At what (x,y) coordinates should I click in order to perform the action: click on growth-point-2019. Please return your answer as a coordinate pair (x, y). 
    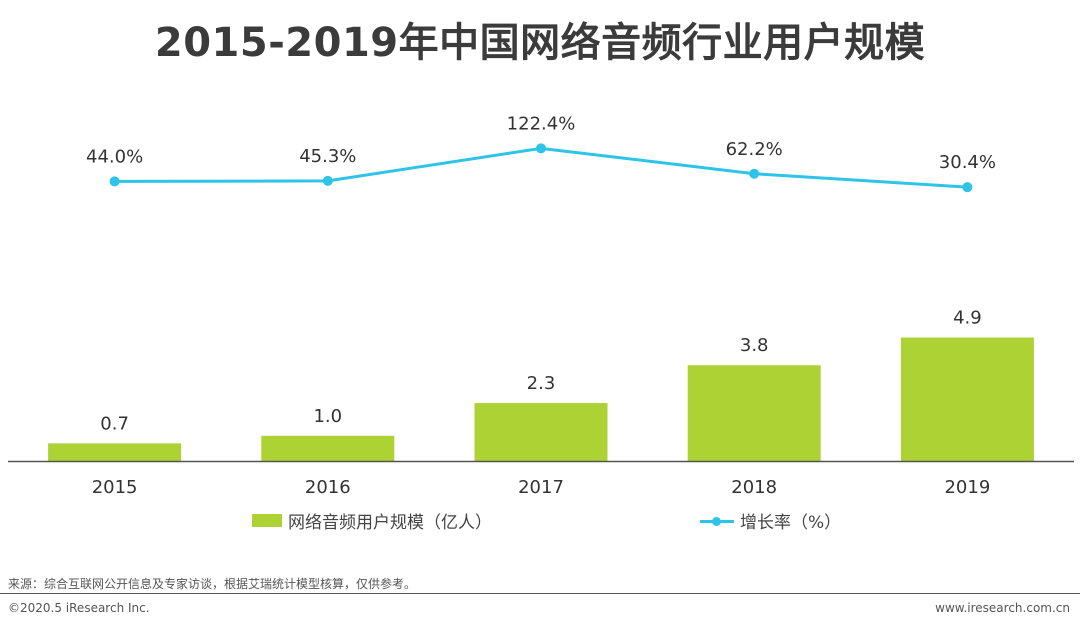
    Looking at the image, I should click on (967, 187).